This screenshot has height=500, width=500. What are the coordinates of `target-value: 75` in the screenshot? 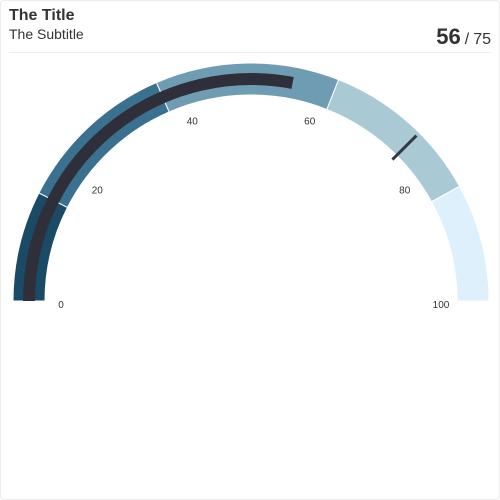 It's located at (482, 39).